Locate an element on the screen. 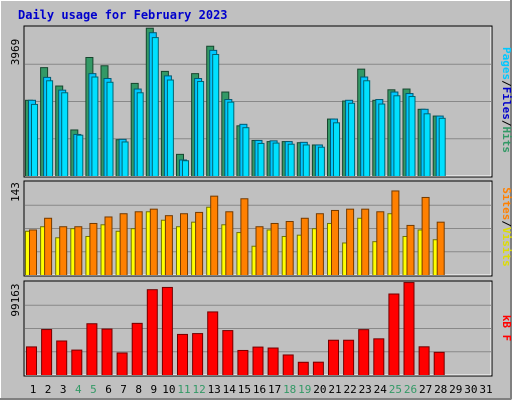  legend-files: Files is located at coordinates (506, 103).